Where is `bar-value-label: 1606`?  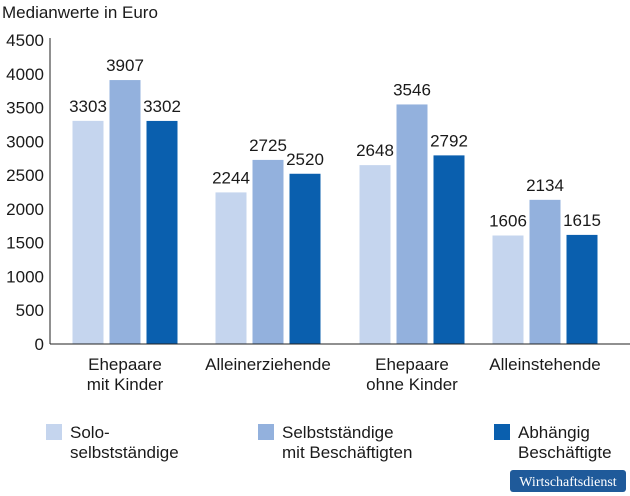 bar-value-label: 1606 is located at coordinates (508, 221).